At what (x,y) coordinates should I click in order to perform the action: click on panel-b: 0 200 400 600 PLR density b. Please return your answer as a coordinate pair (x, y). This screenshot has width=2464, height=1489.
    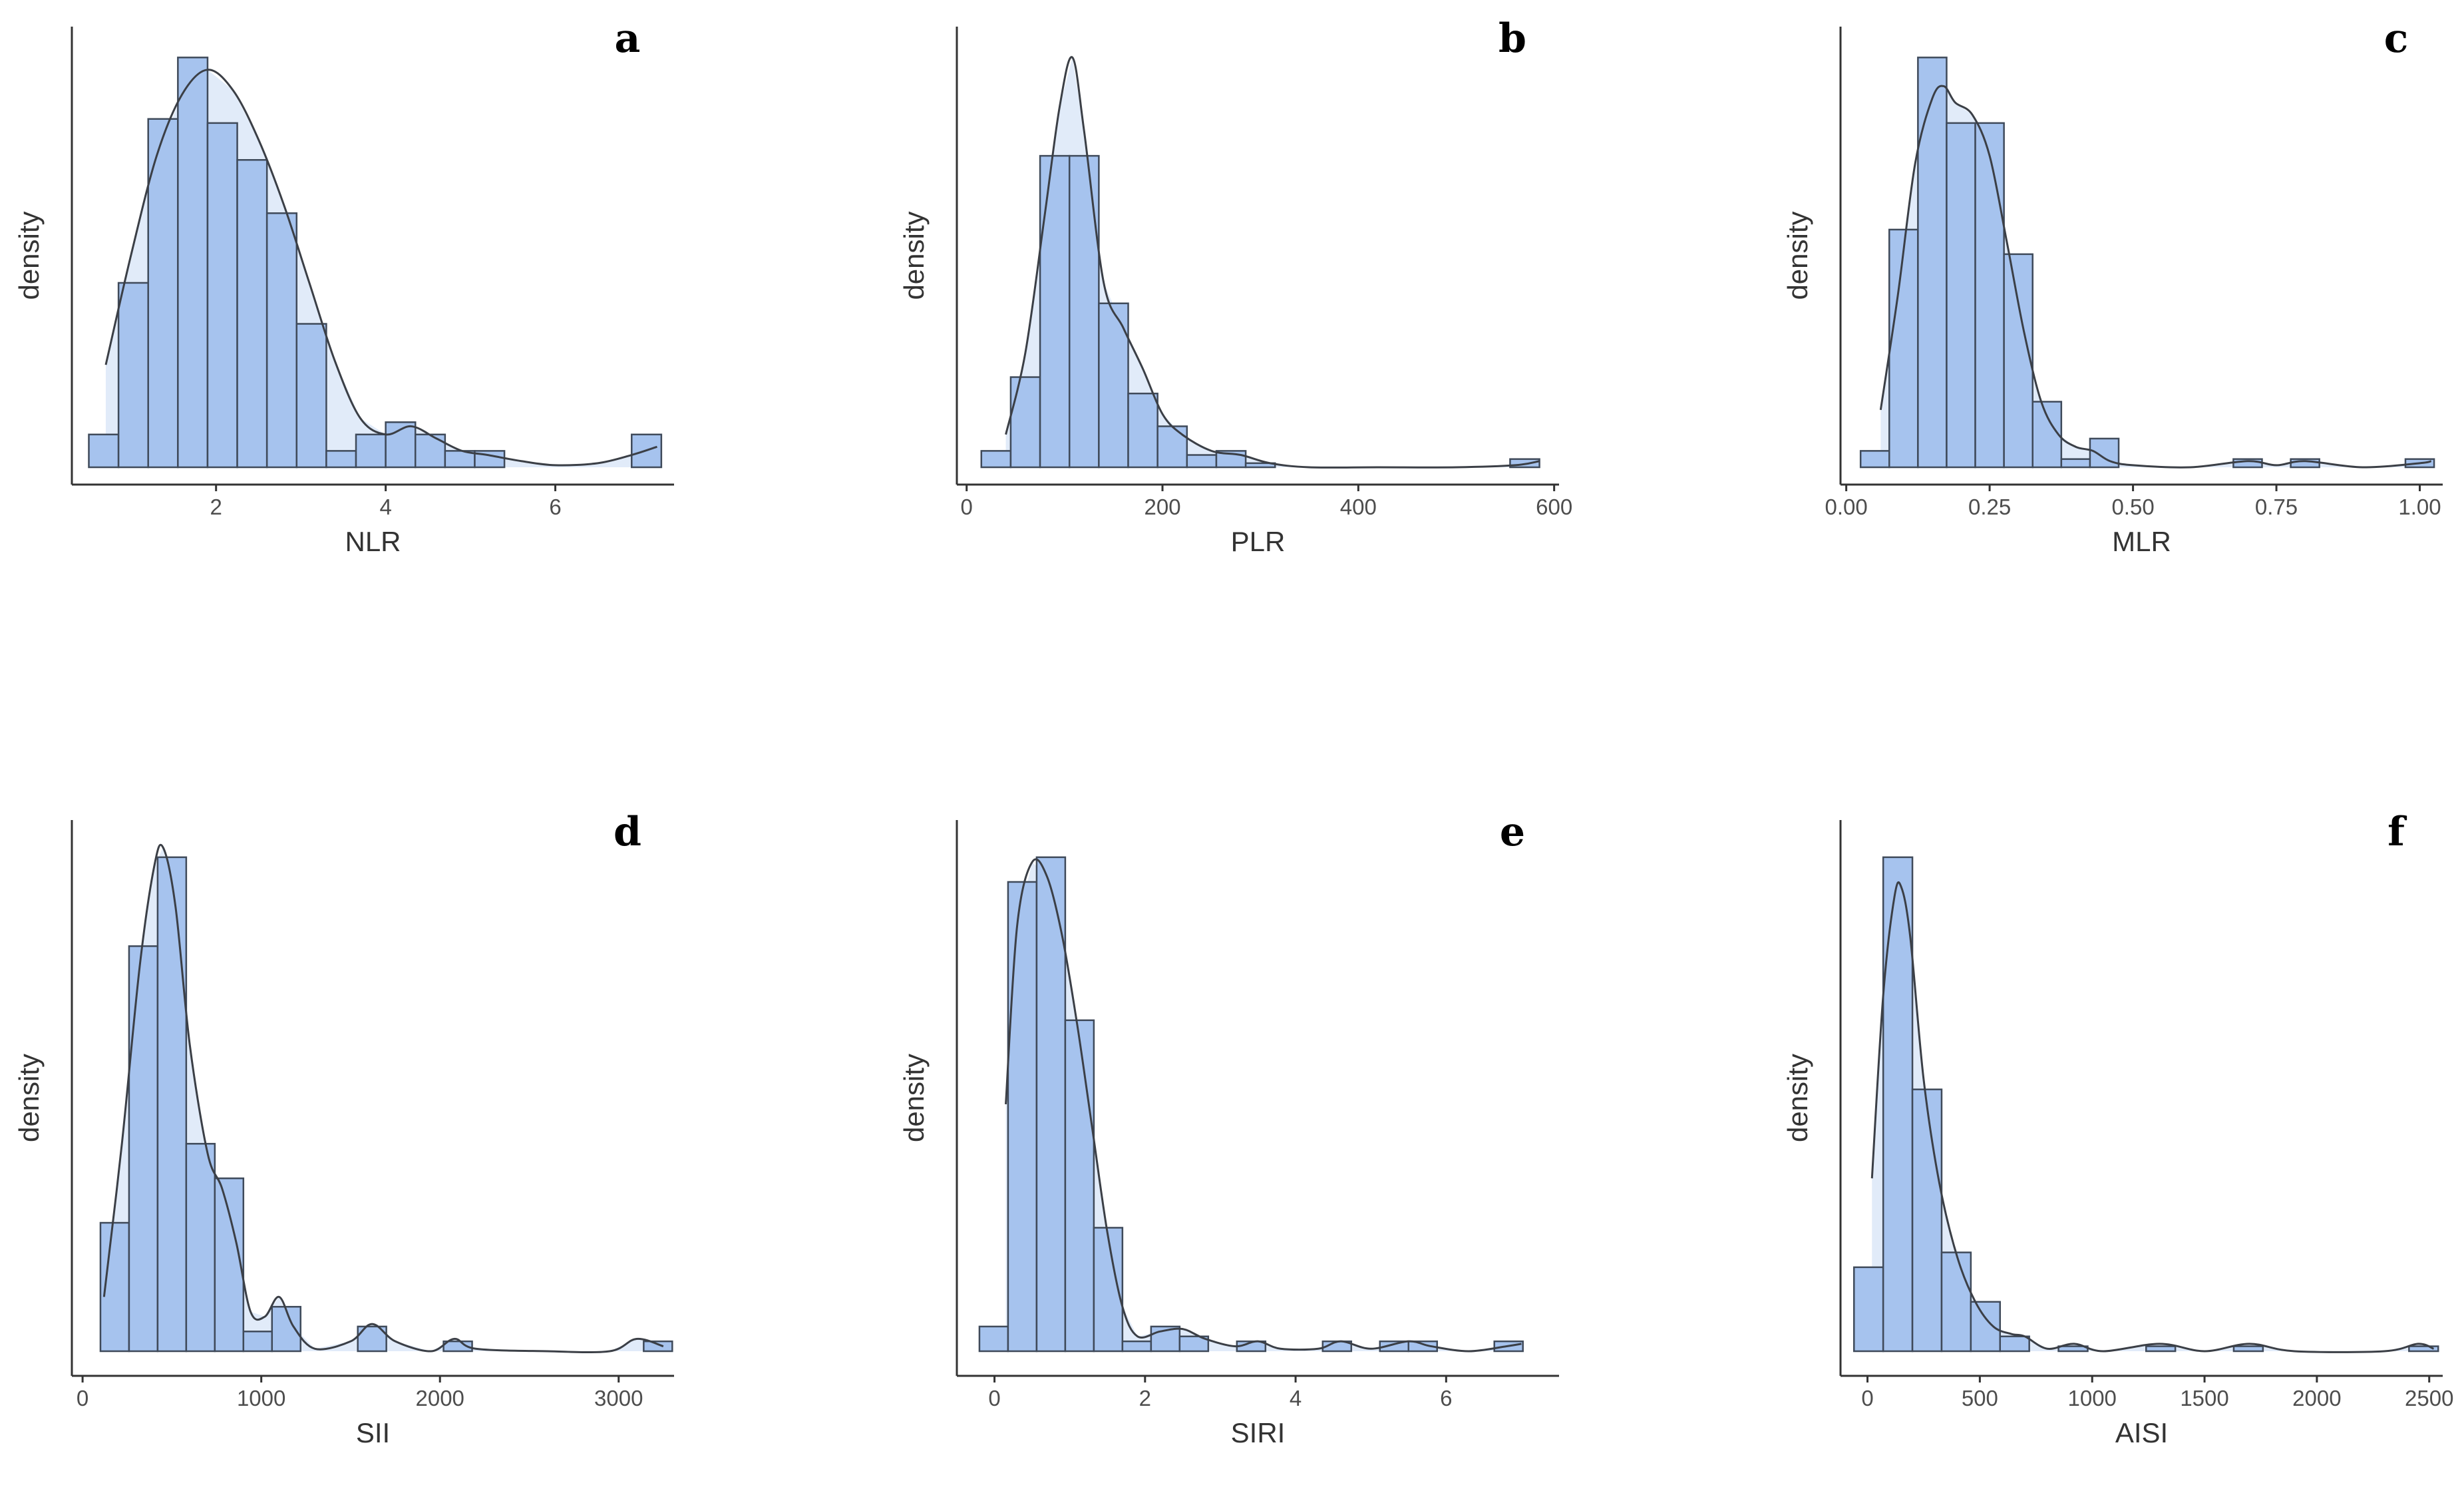
    Looking at the image, I should click on (1235, 286).